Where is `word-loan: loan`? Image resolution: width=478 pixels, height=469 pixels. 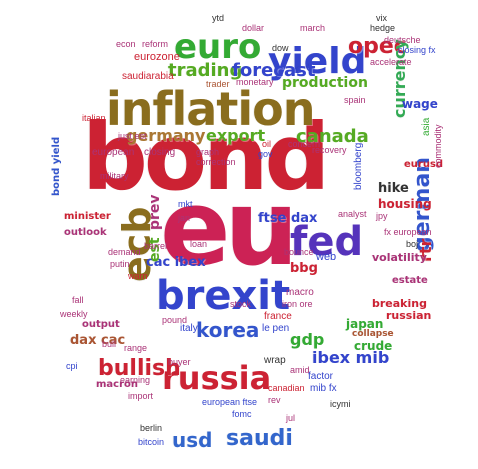 word-loan: loan is located at coordinates (198, 244).